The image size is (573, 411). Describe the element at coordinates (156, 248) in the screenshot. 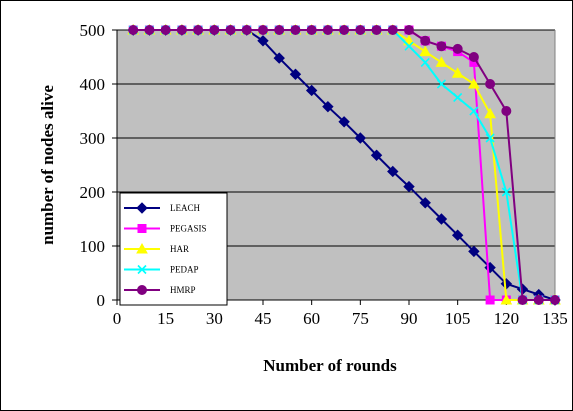

I see `legend-item-har: HAR` at that location.